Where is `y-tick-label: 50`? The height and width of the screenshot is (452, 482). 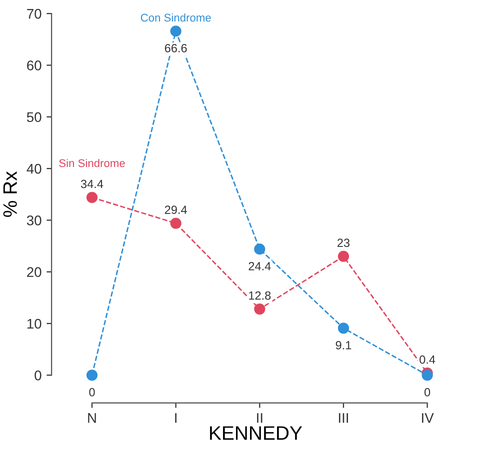 y-tick-label: 50 is located at coordinates (34, 117).